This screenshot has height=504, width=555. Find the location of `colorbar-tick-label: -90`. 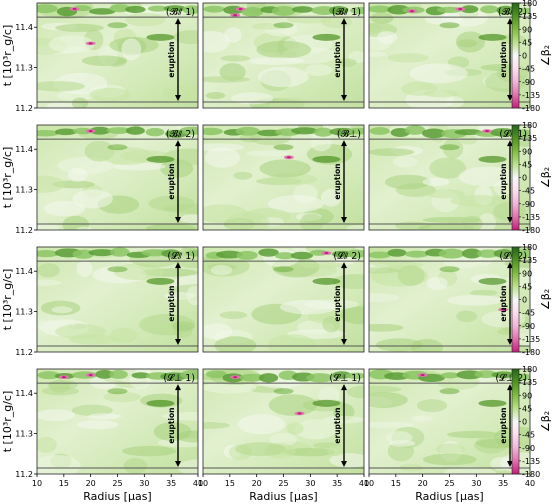

colorbar-tick-label: -90 is located at coordinates (528, 82).